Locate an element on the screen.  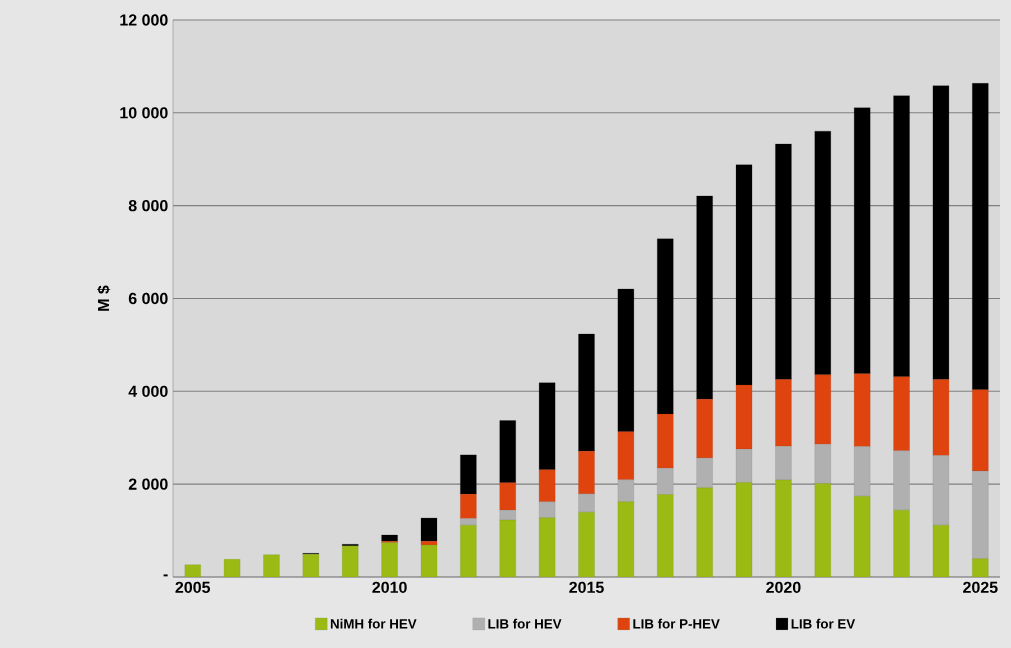
x-tick-label: 2005 is located at coordinates (193, 587).